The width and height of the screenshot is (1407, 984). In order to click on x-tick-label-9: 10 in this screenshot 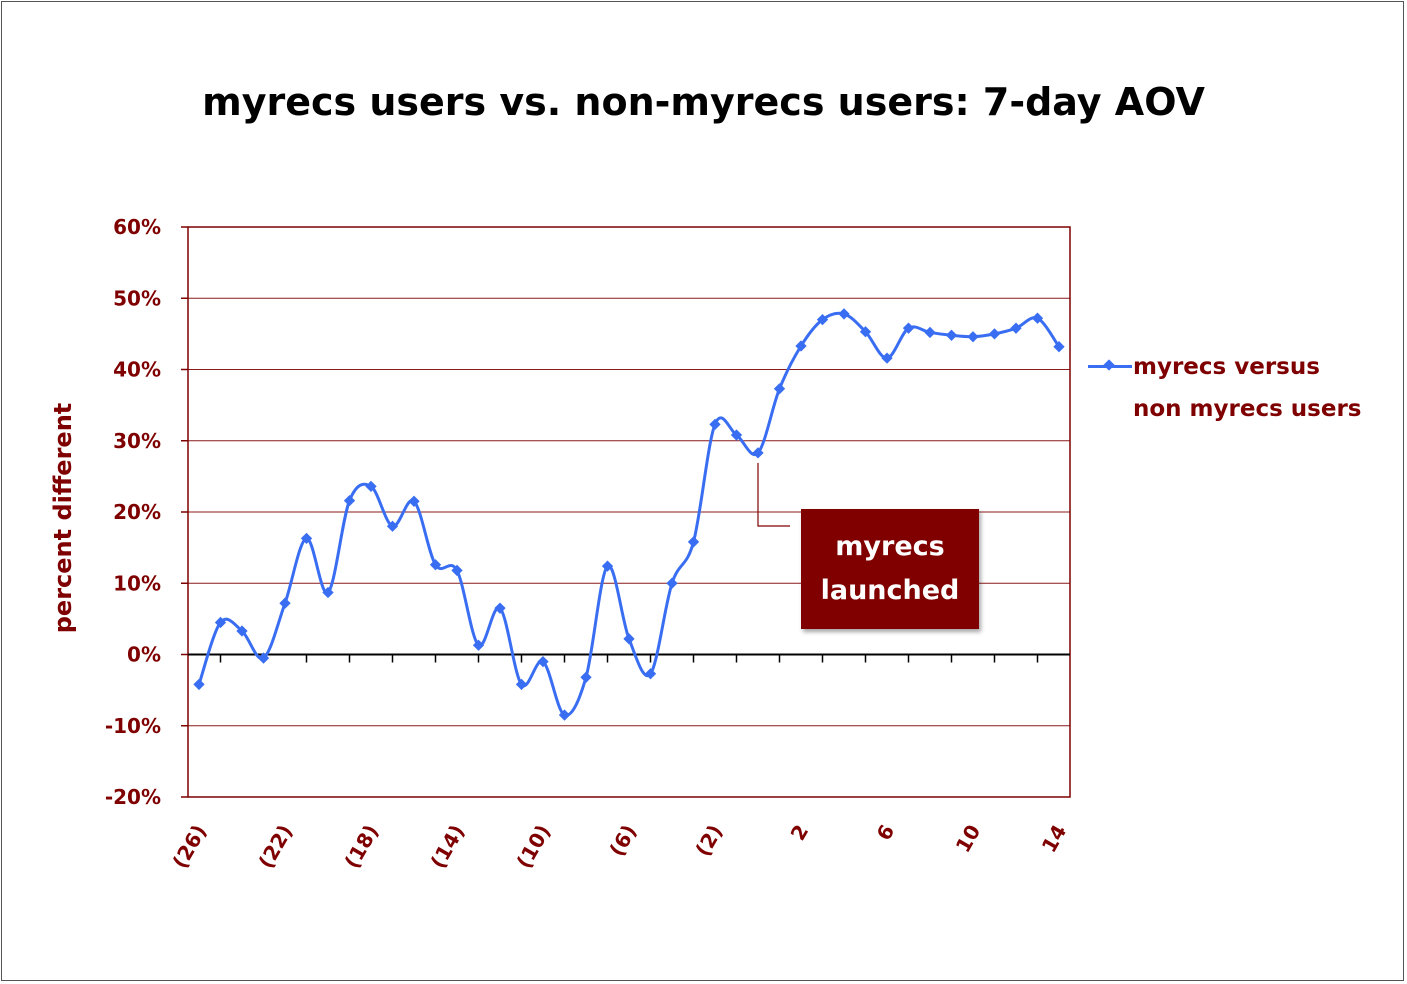, I will do `click(968, 839)`.